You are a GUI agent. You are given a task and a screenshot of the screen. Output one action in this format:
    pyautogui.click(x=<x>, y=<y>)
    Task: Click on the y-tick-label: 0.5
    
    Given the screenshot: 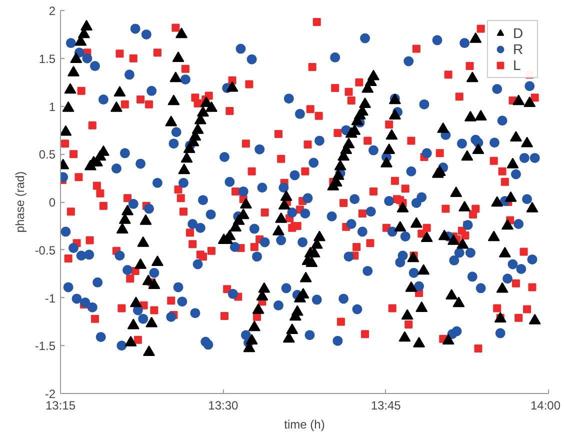 What is the action you would take?
    pyautogui.click(x=47, y=155)
    